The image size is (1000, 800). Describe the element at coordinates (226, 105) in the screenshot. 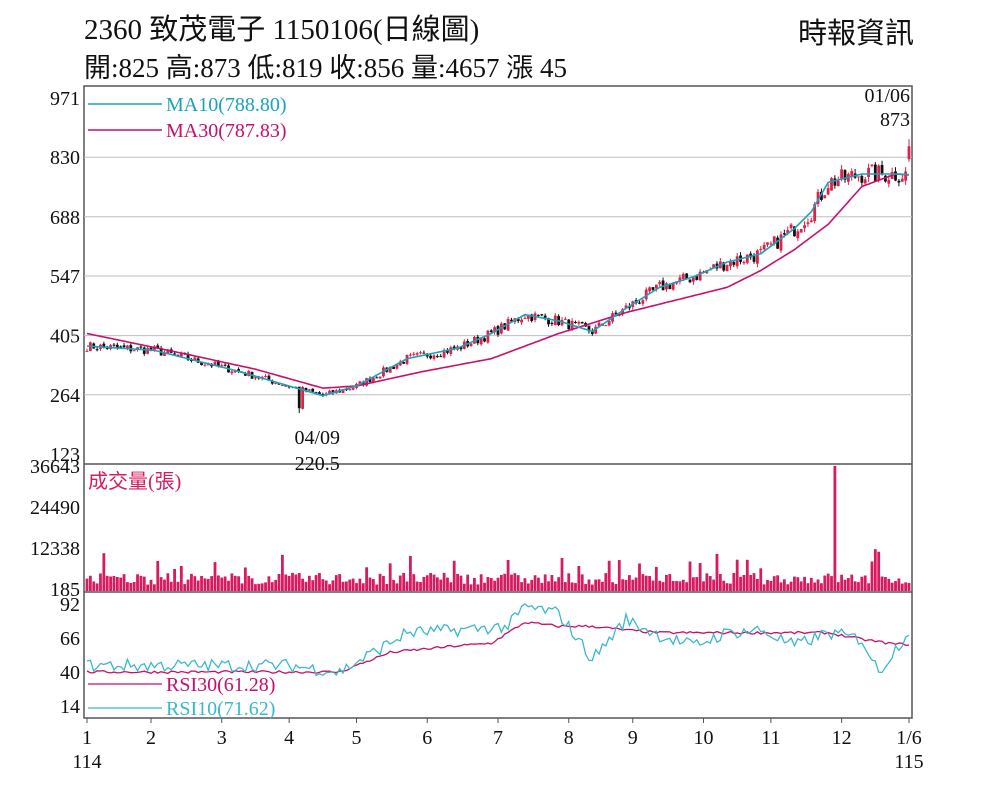

I see `legend-label: MA10(788.80)` at that location.